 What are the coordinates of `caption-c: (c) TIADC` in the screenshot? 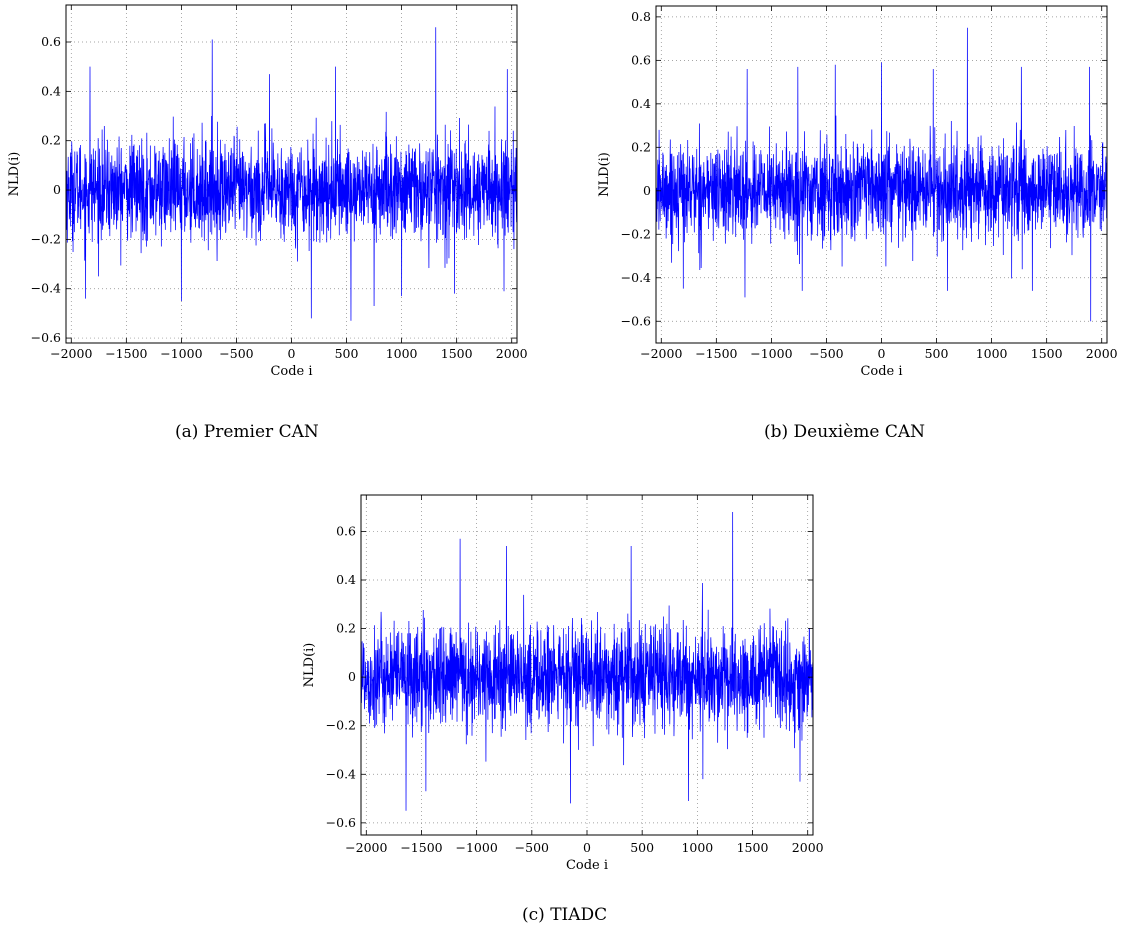 It's located at (565, 915).